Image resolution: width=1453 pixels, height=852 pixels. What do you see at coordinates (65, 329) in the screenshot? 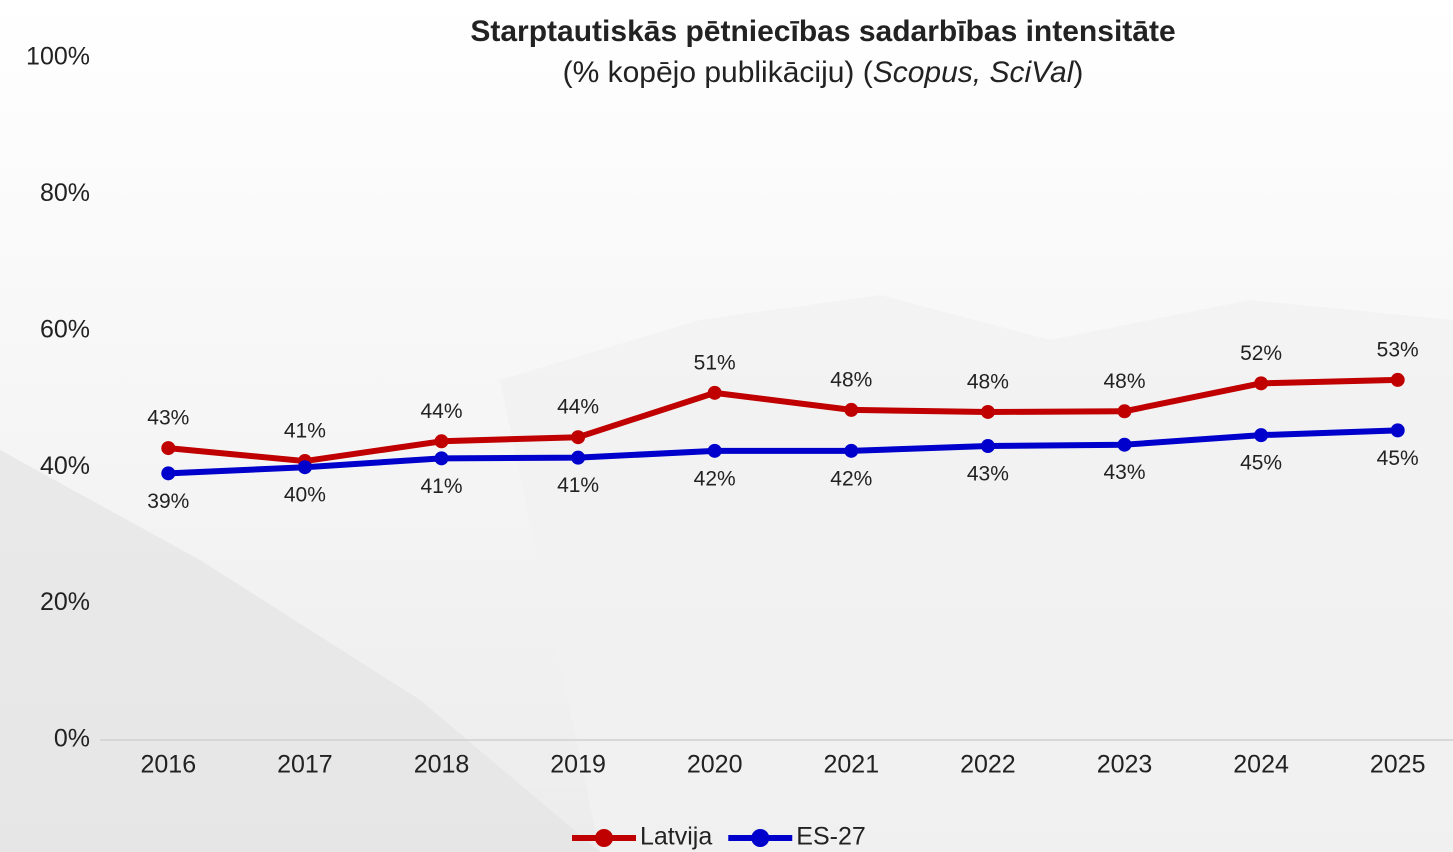
I see `y-tick-label: 60%` at bounding box center [65, 329].